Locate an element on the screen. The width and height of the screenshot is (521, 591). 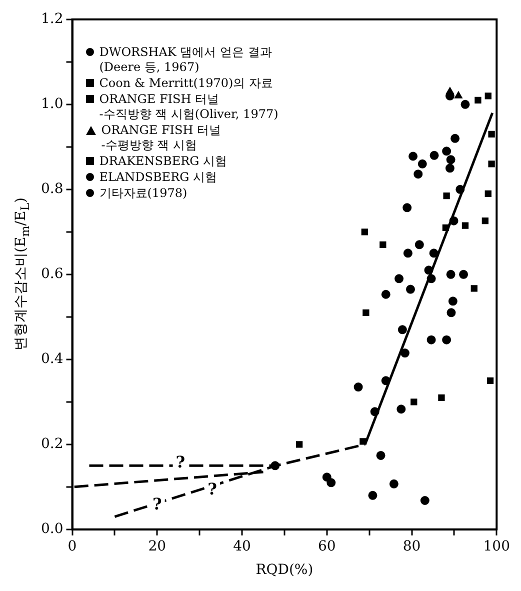
y-tick-label: 1.2 is located at coordinates (52, 19).